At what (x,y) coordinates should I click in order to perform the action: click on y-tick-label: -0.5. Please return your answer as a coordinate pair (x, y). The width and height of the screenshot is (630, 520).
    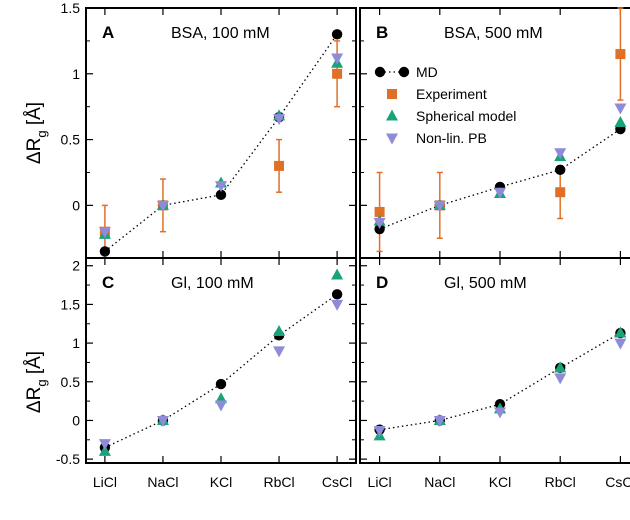
    Looking at the image, I should click on (68, 459).